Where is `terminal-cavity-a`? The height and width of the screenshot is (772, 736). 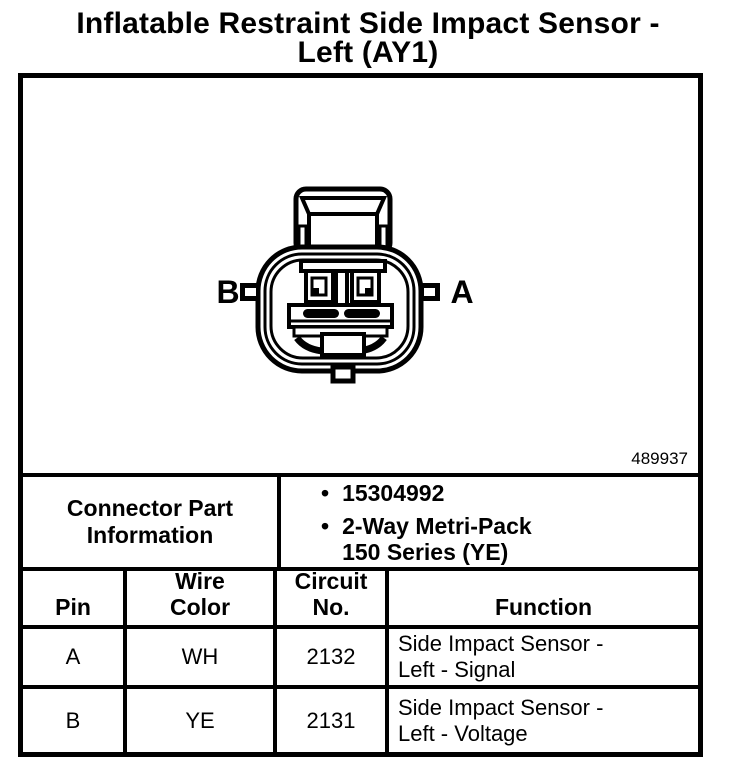
terminal-cavity-a is located at coordinates (365, 286).